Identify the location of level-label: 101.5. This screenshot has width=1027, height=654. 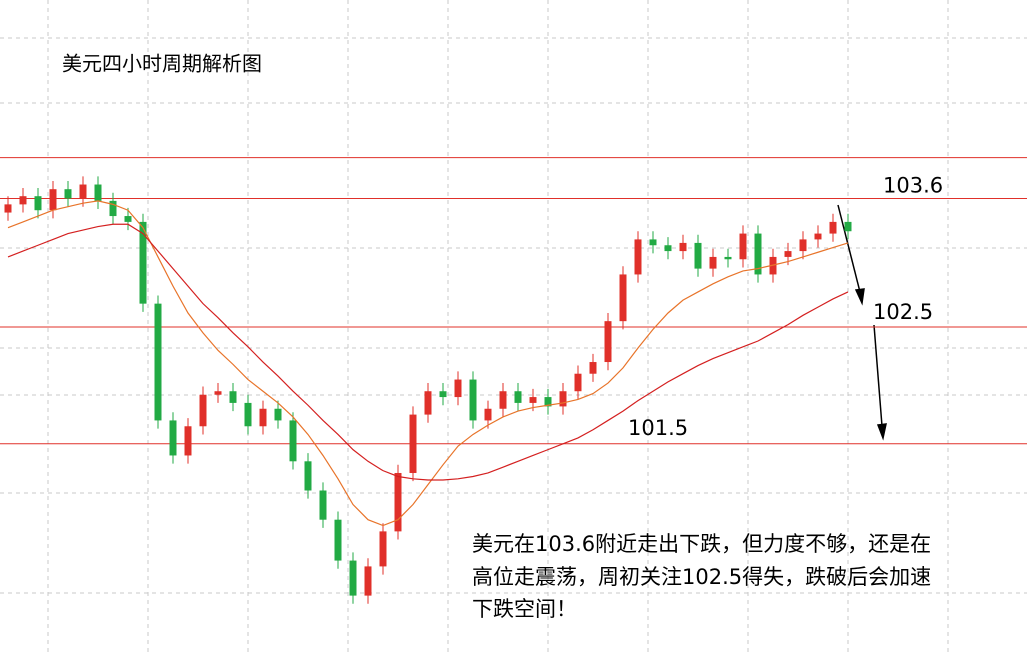
(658, 428).